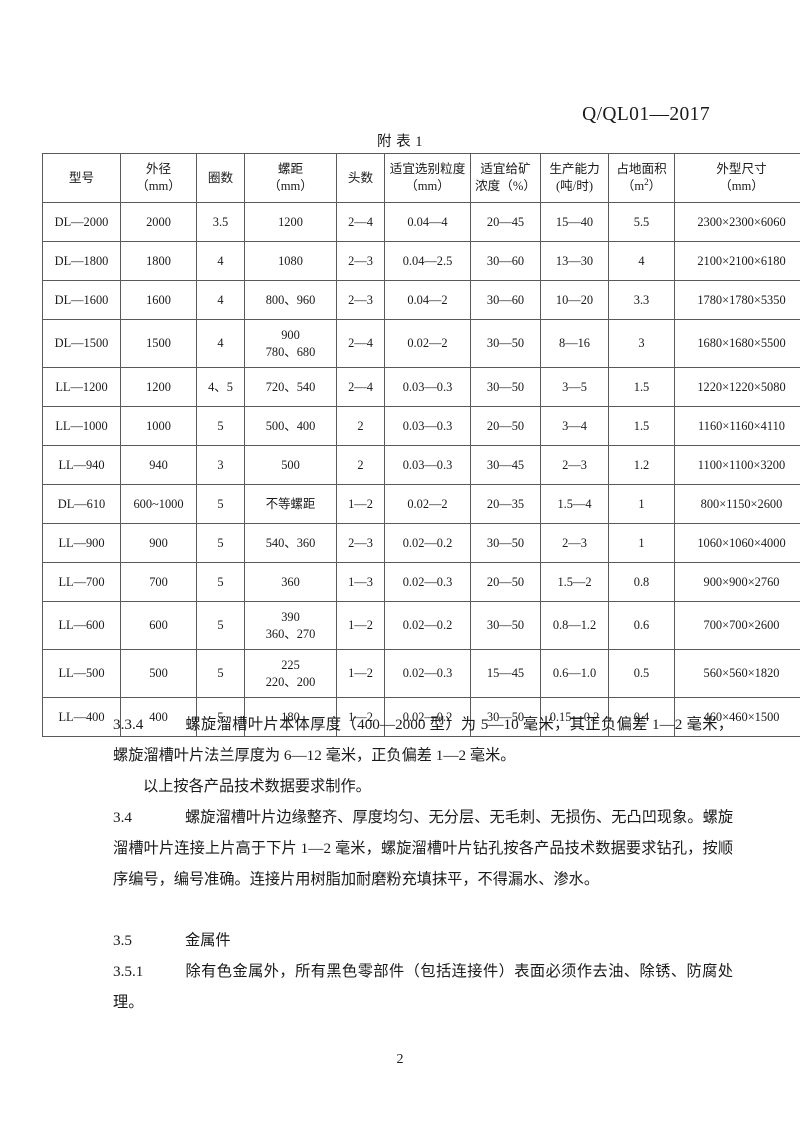  Describe the element at coordinates (423, 987) in the screenshot. I see `paragraph-3-5-1-text: 除有色金属外，所有黑色零部件（包括连接件）表面必须作去油、除锈、防腐处理。` at that location.